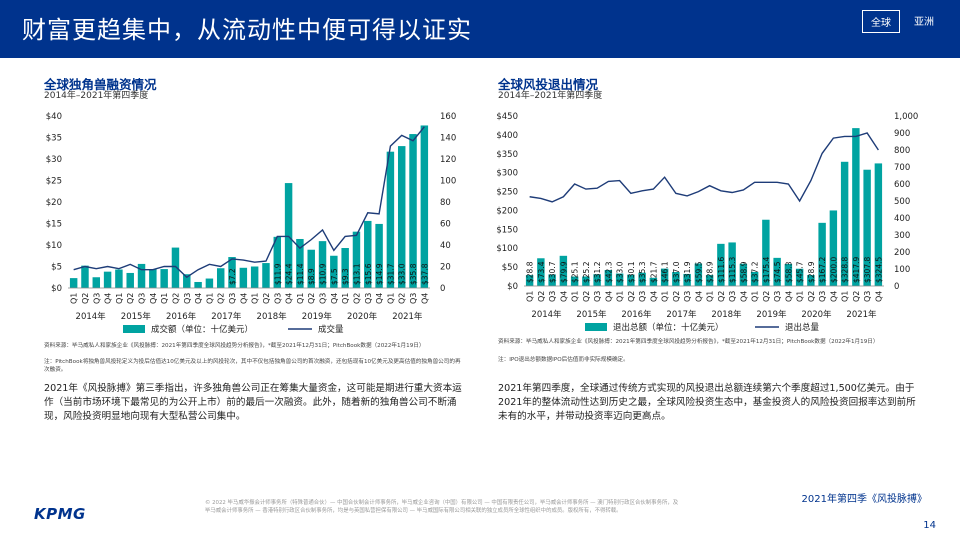 The height and width of the screenshot is (540, 960). I want to click on y-tick-left: $150, so click(507, 230).